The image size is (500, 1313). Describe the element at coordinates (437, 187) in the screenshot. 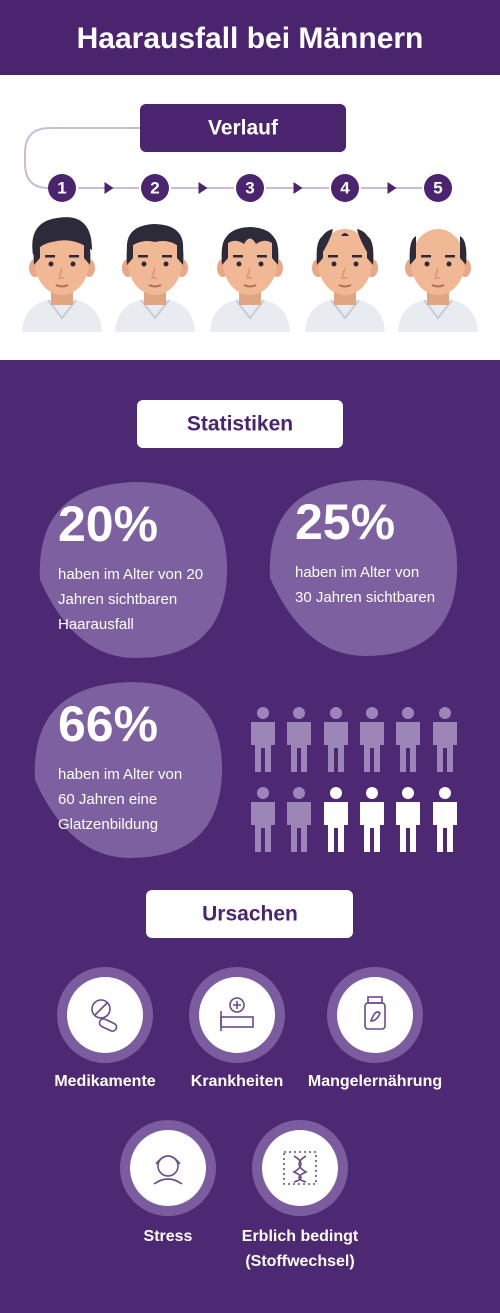

I see `step-number: 5` at that location.